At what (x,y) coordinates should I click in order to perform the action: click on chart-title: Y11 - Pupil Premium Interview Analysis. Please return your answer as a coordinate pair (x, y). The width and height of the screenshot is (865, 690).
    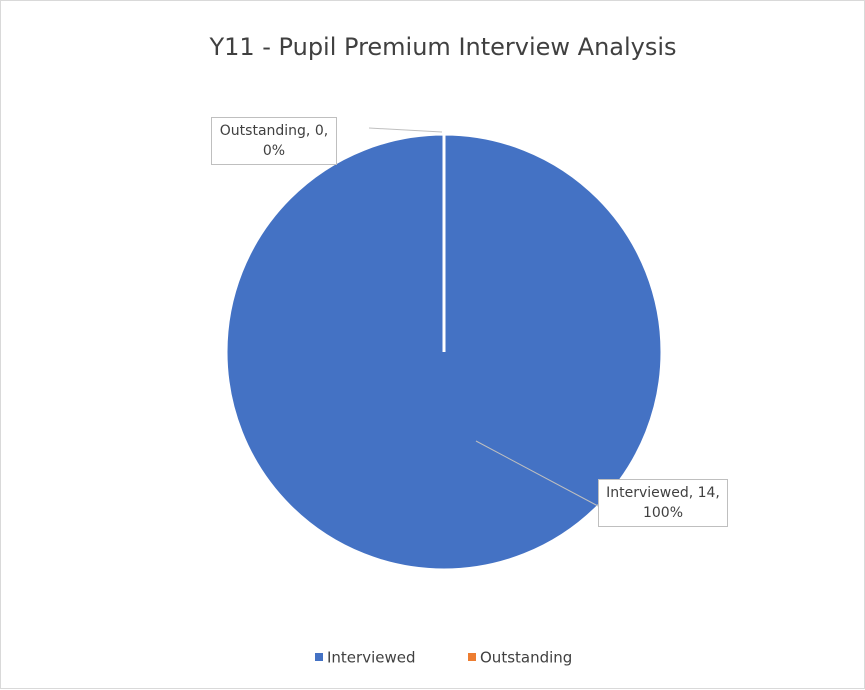
    Looking at the image, I should click on (442, 47).